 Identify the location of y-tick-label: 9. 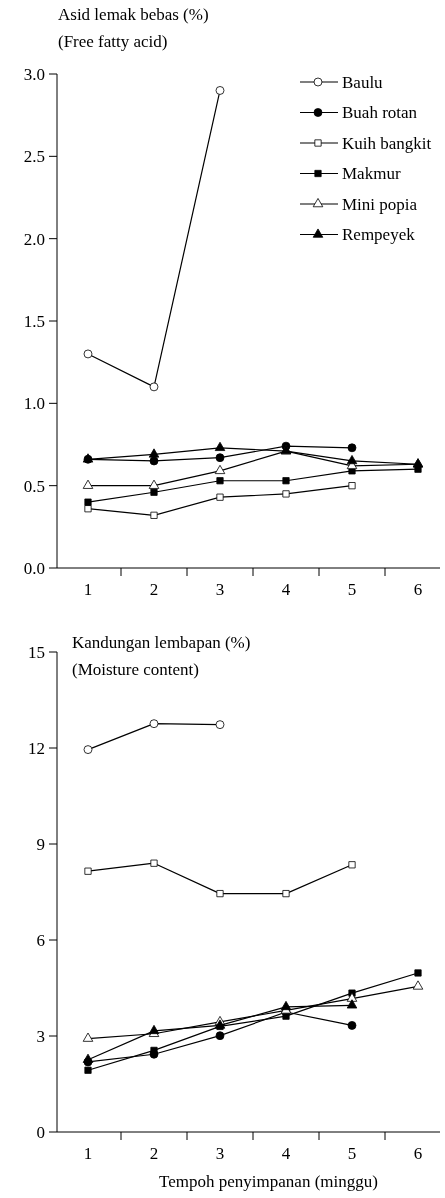
(40, 844).